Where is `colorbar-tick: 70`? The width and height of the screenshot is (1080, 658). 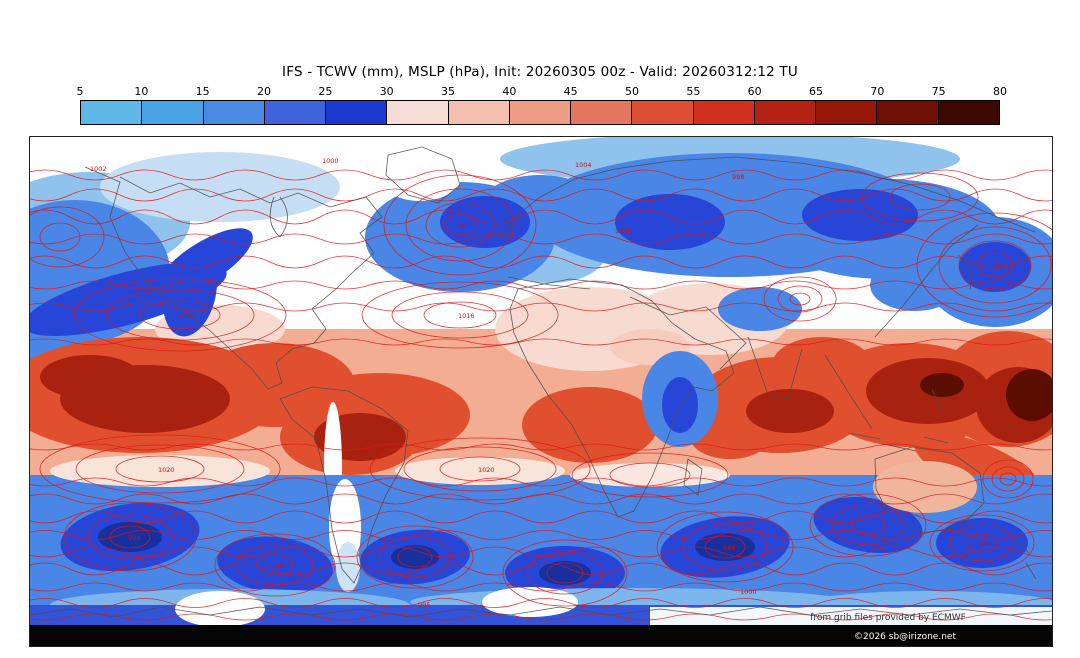
colorbar-tick: 70 is located at coordinates (877, 91).